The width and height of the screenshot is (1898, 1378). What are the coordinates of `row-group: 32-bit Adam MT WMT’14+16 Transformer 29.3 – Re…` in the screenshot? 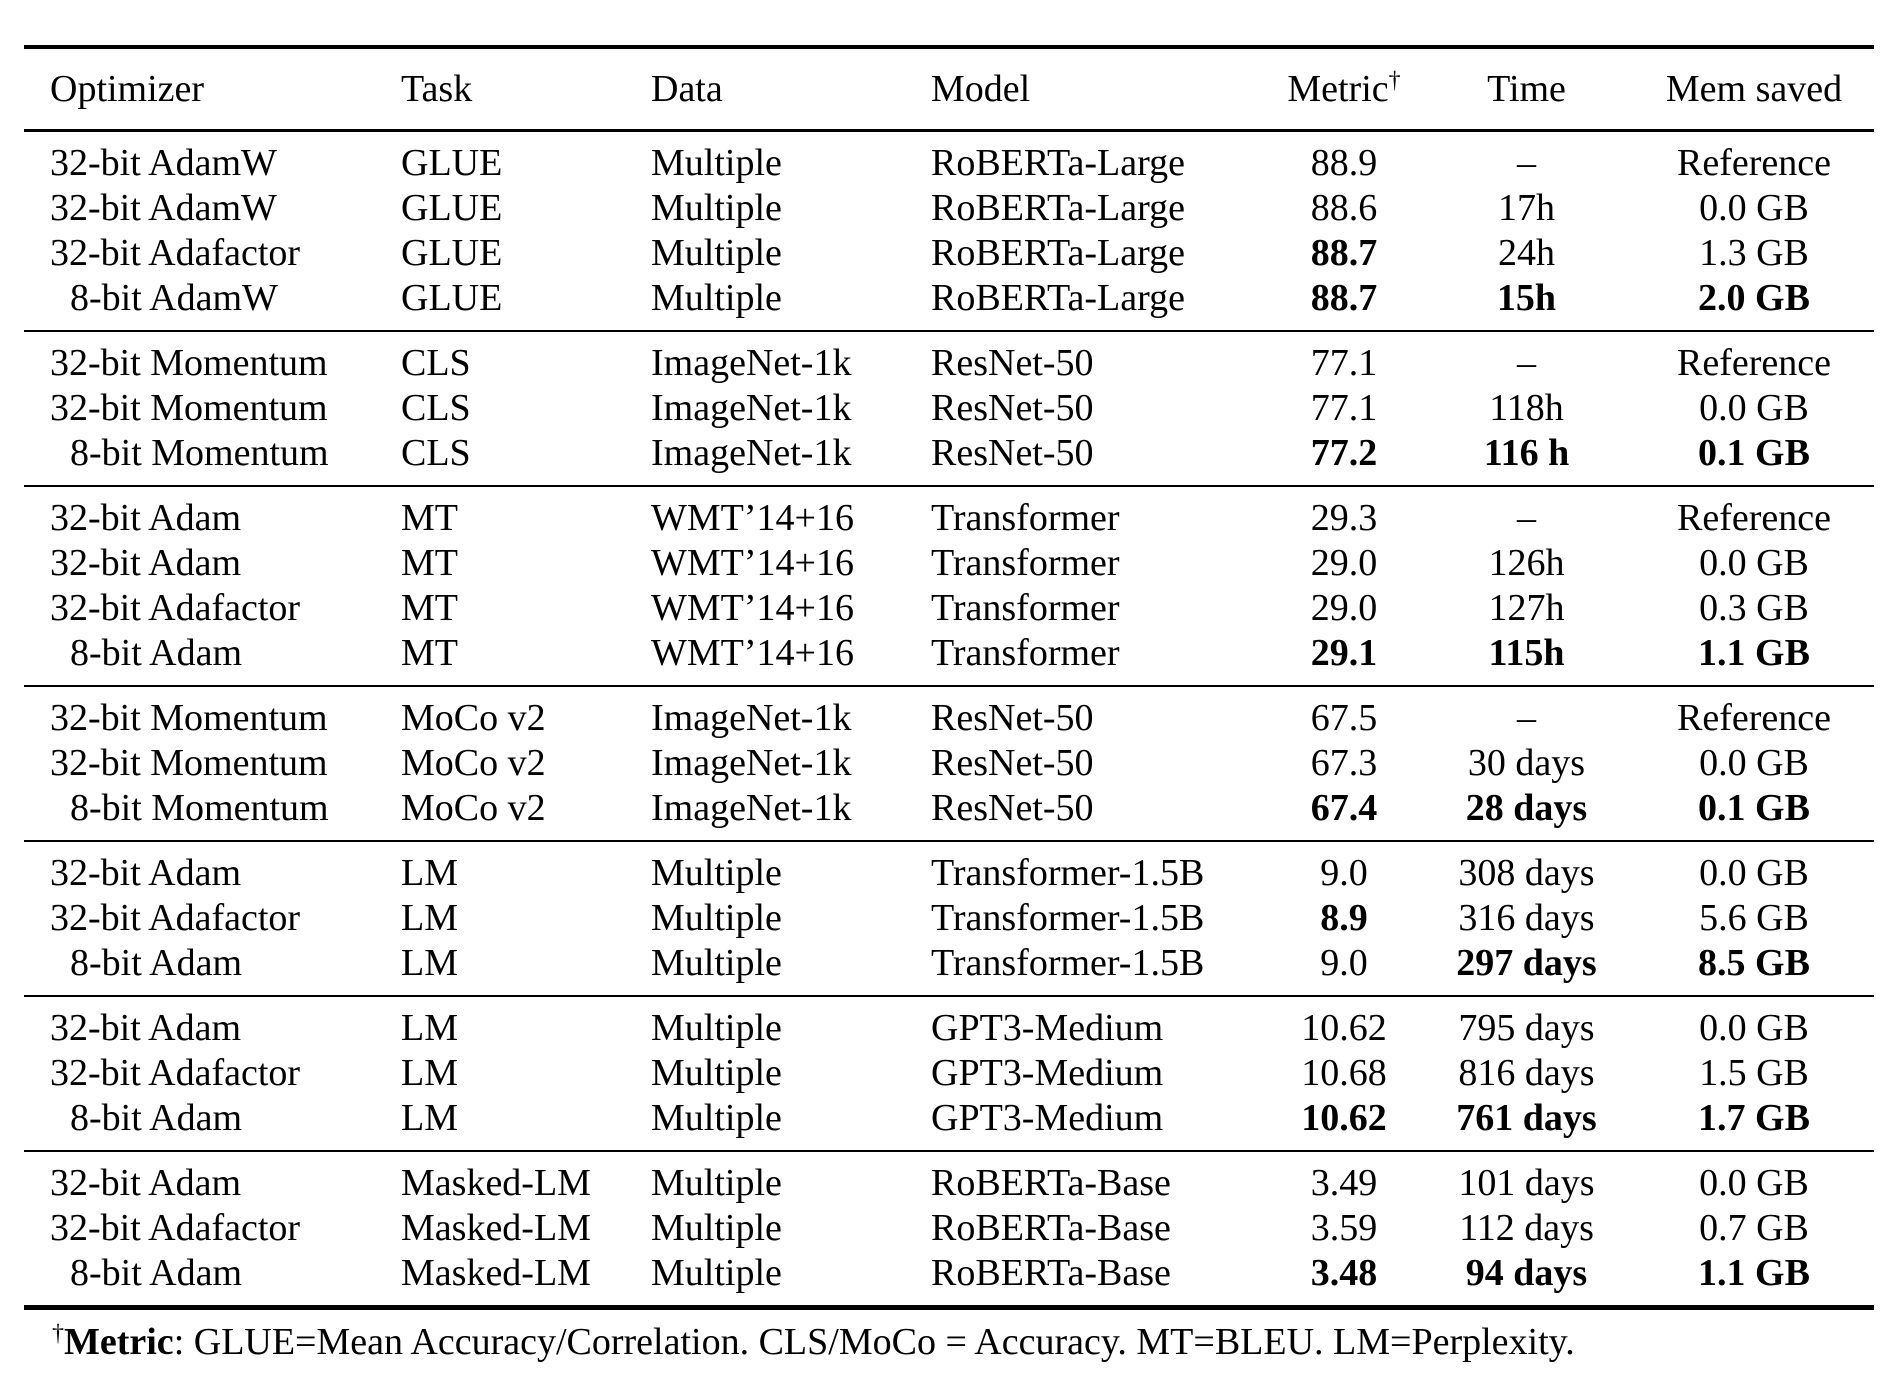 It's located at (949, 586).